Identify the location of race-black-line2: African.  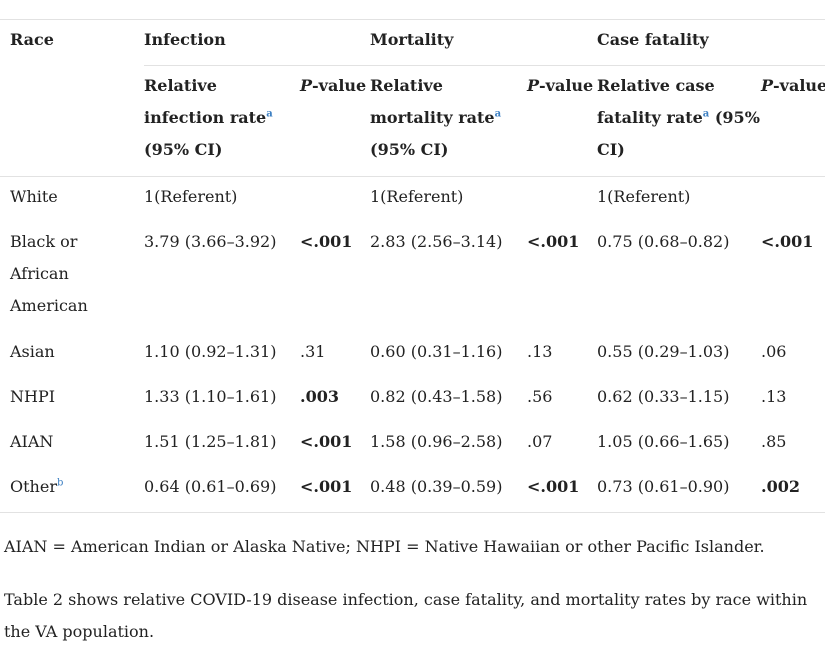
(39, 273).